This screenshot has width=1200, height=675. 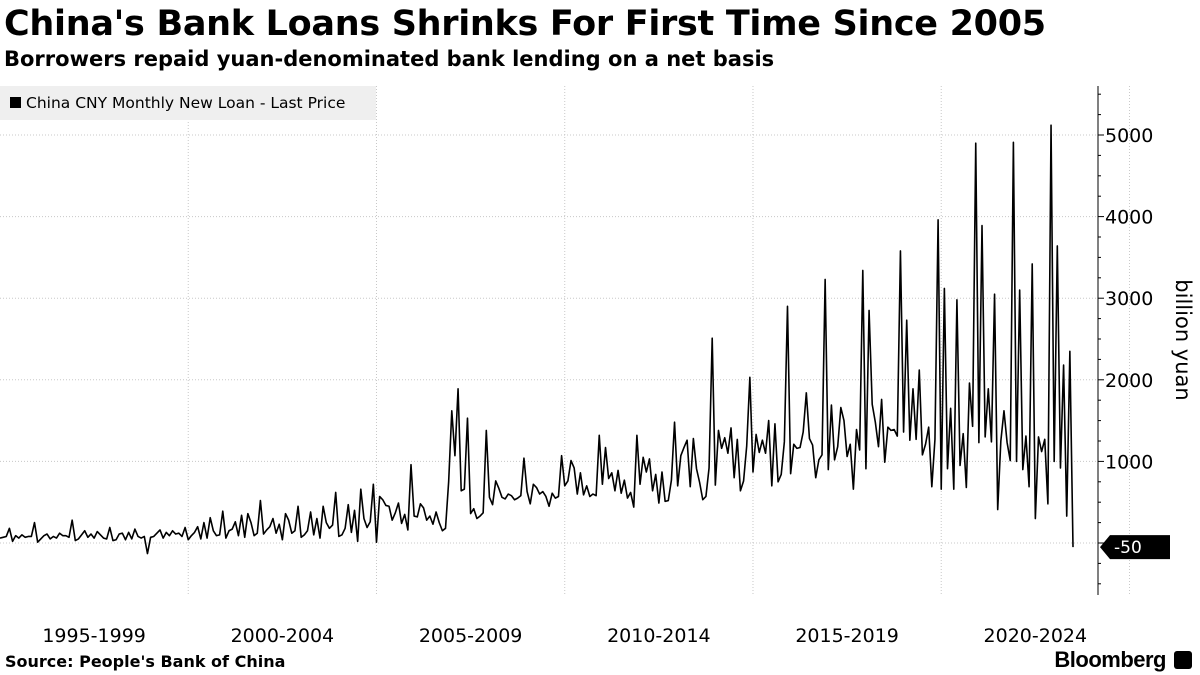 What do you see at coordinates (1129, 462) in the screenshot?
I see `y-tick-label: 1000` at bounding box center [1129, 462].